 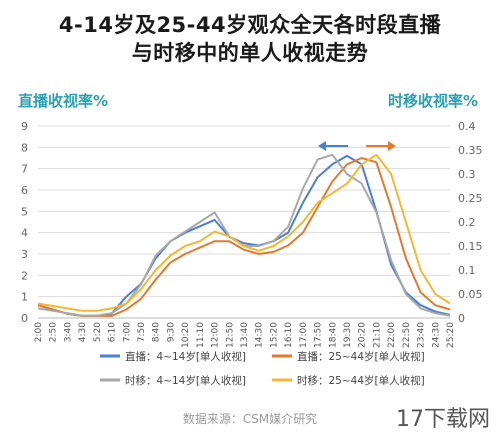 I want to click on arrow-left-head, so click(x=322, y=146).